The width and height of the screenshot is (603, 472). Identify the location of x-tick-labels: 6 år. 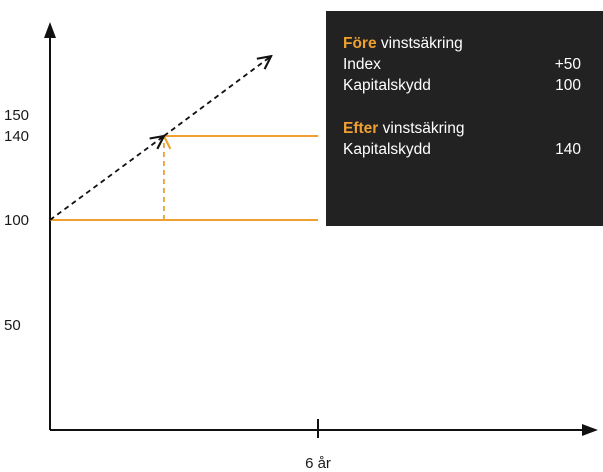
(318, 463).